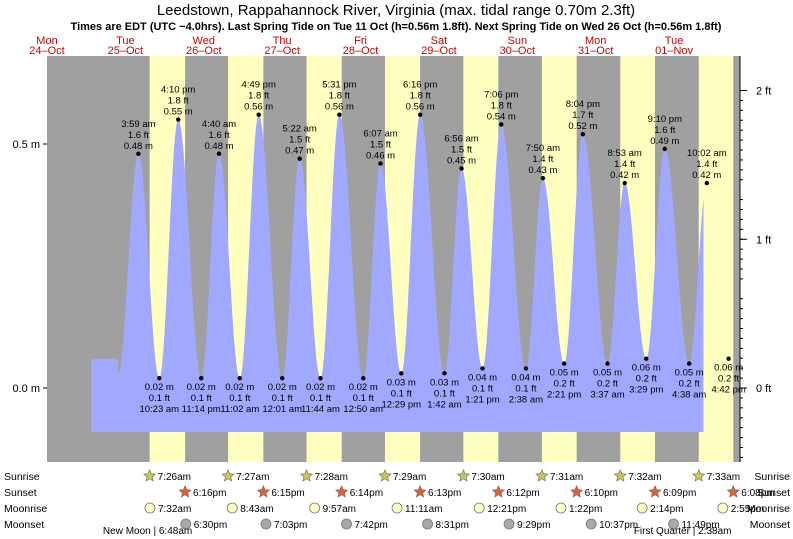 The image size is (793, 539). I want to click on sunset-time: 6:10pm, so click(601, 493).